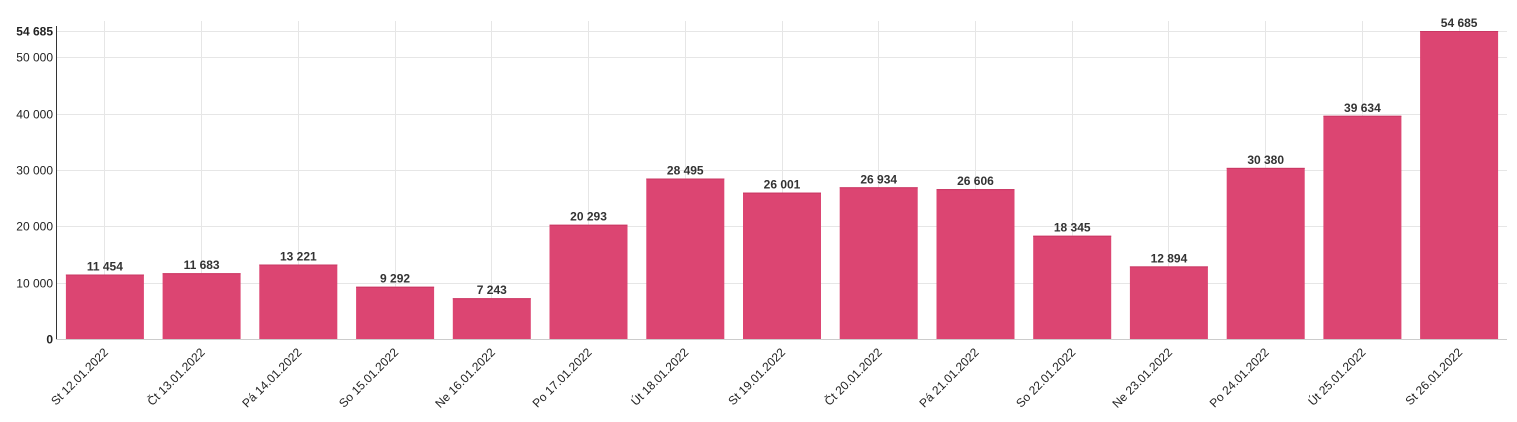  I want to click on y-tick-label: 50 000, so click(34, 58).